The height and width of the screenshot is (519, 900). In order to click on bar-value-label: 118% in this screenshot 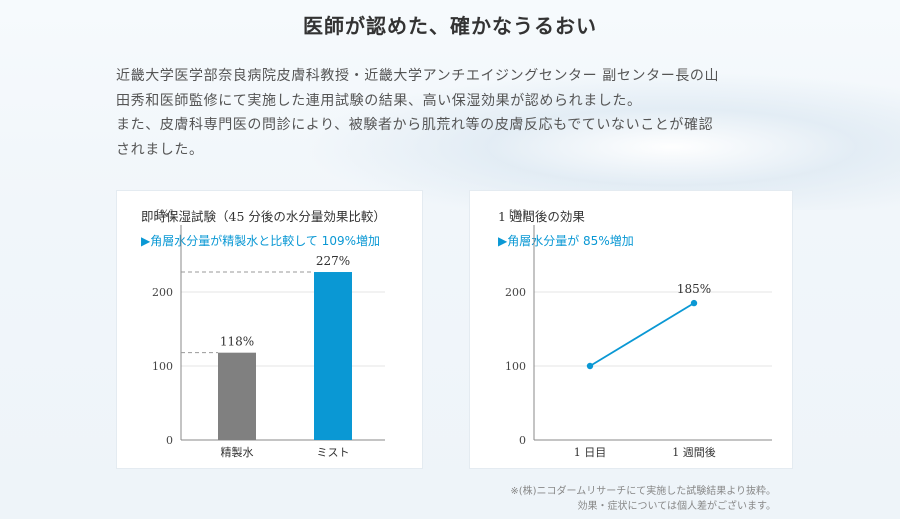, I will do `click(237, 342)`.